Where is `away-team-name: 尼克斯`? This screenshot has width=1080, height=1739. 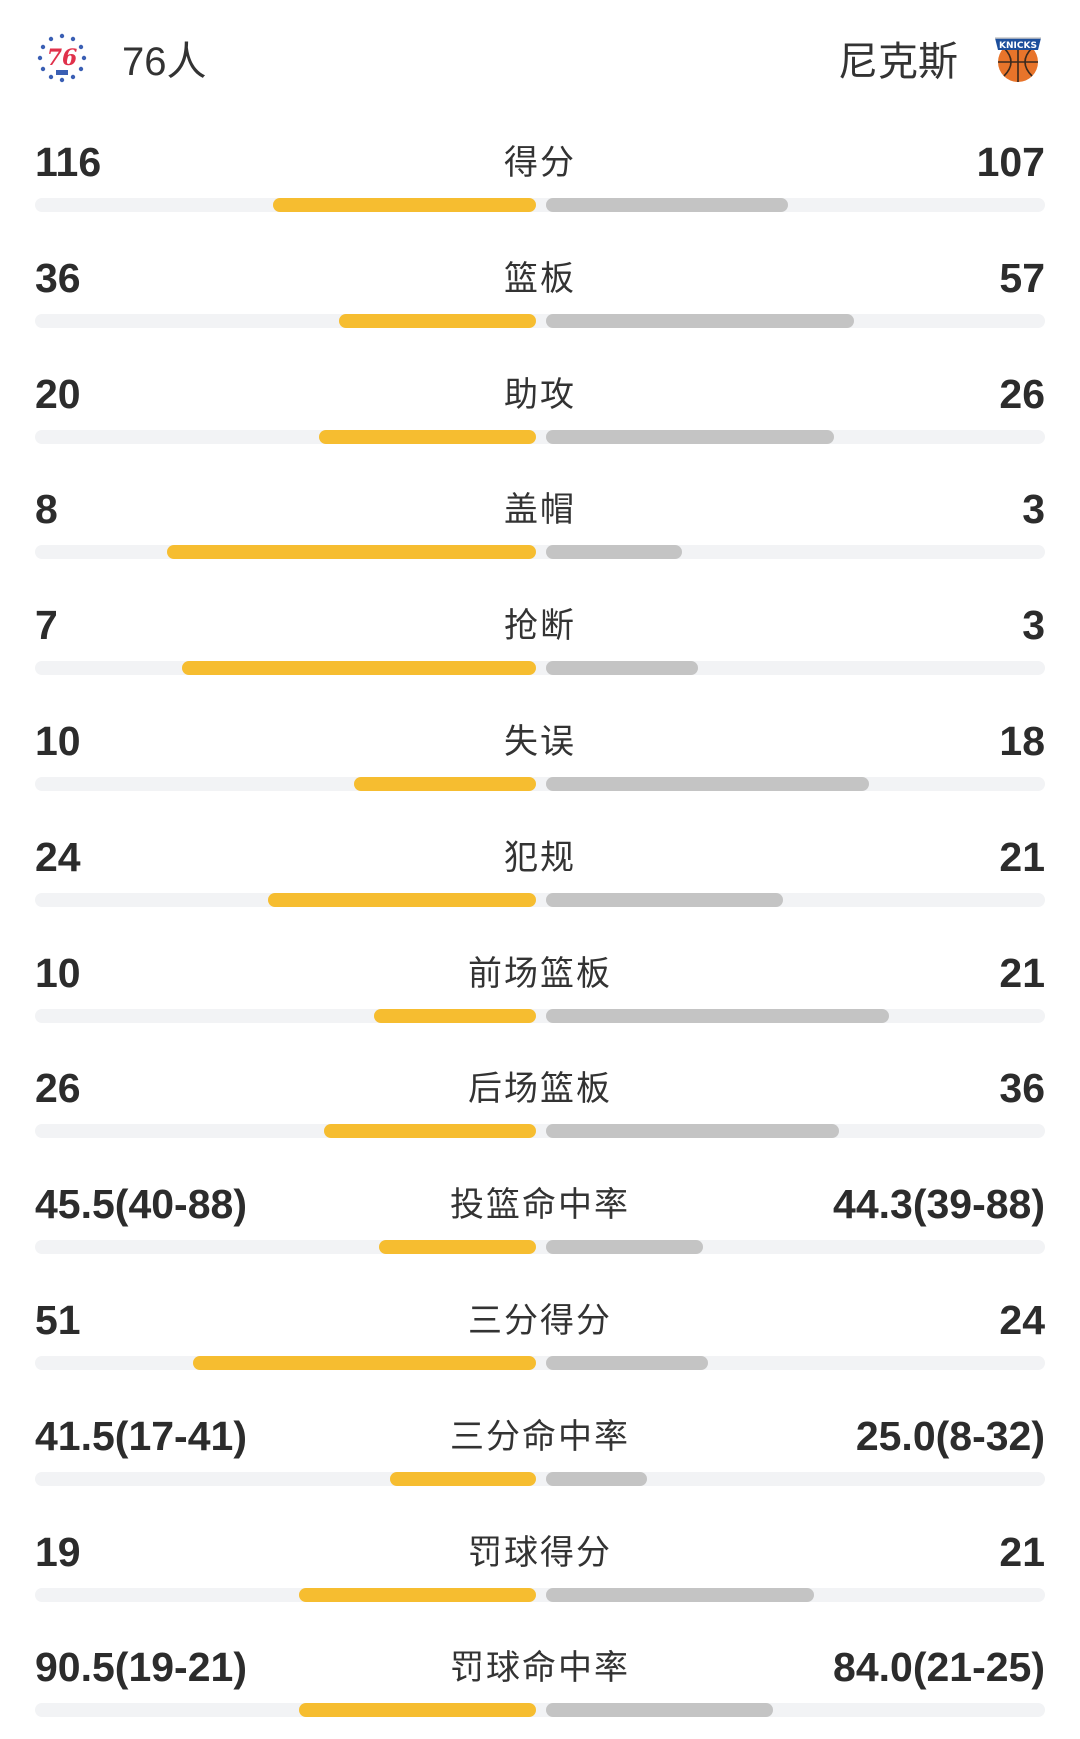 away-team-name: 尼克斯 is located at coordinates (898, 62).